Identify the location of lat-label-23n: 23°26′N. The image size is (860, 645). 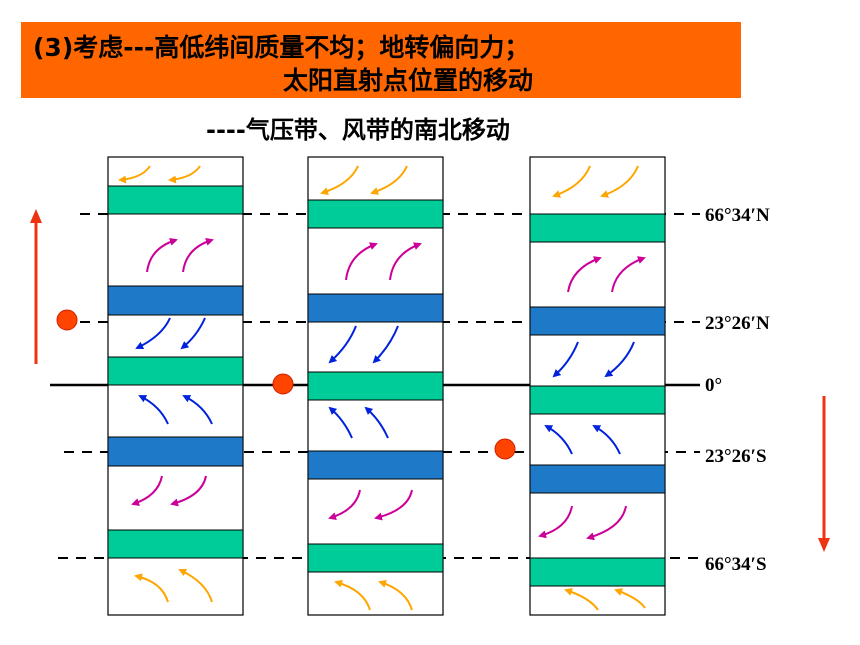
(737, 323).